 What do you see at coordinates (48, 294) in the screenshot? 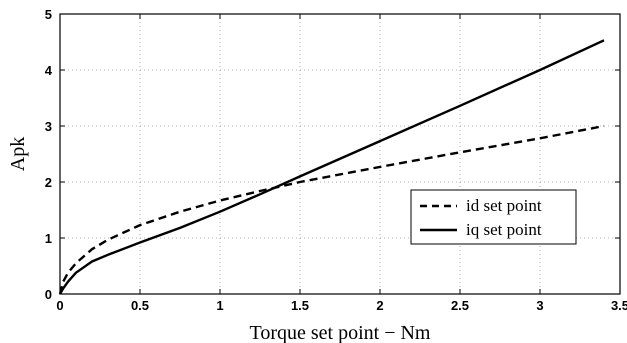
I see `y-tick-label: 0` at bounding box center [48, 294].